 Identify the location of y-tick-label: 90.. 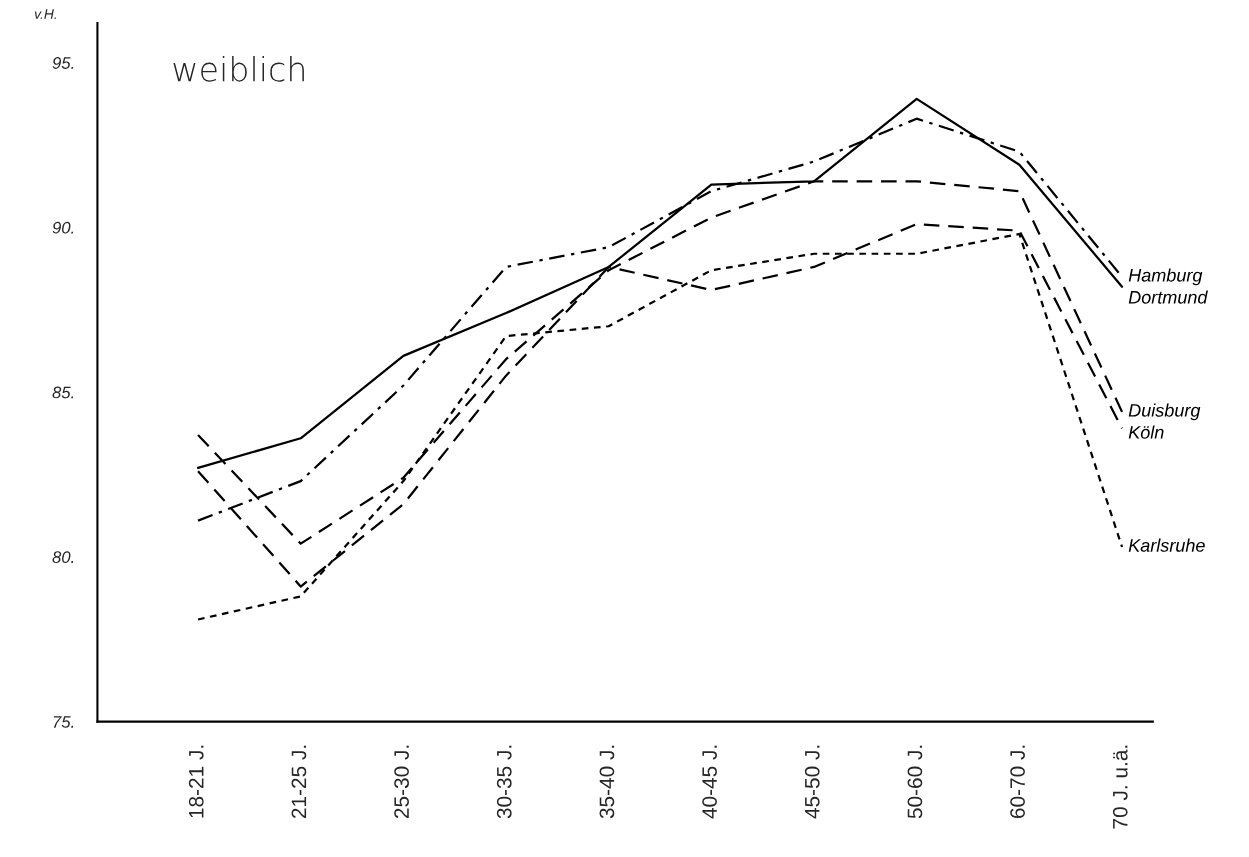
(63, 227).